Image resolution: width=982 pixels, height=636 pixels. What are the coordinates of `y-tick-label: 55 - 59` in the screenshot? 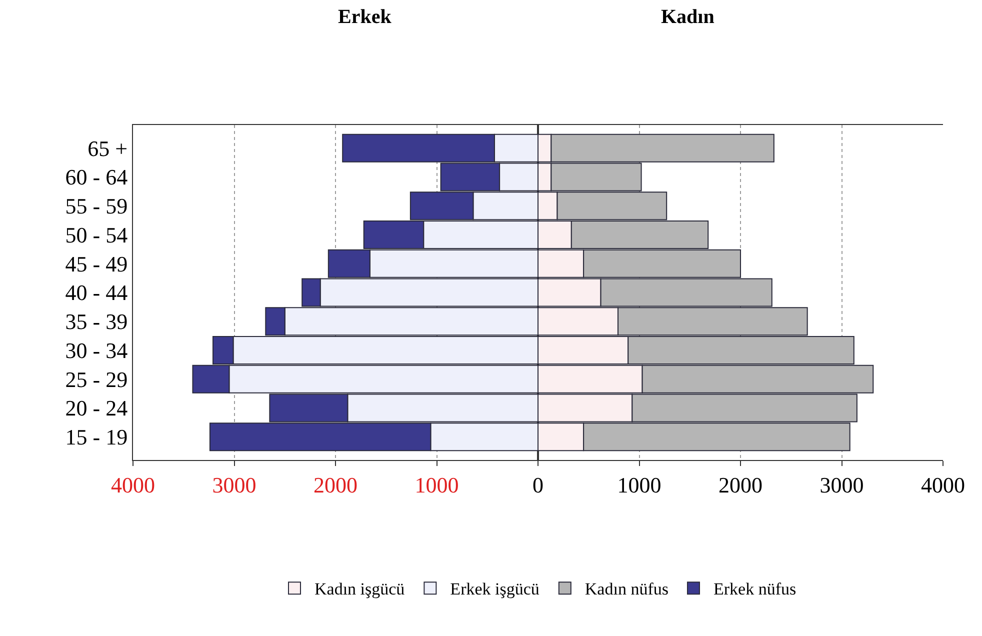 It's located at (96, 206).